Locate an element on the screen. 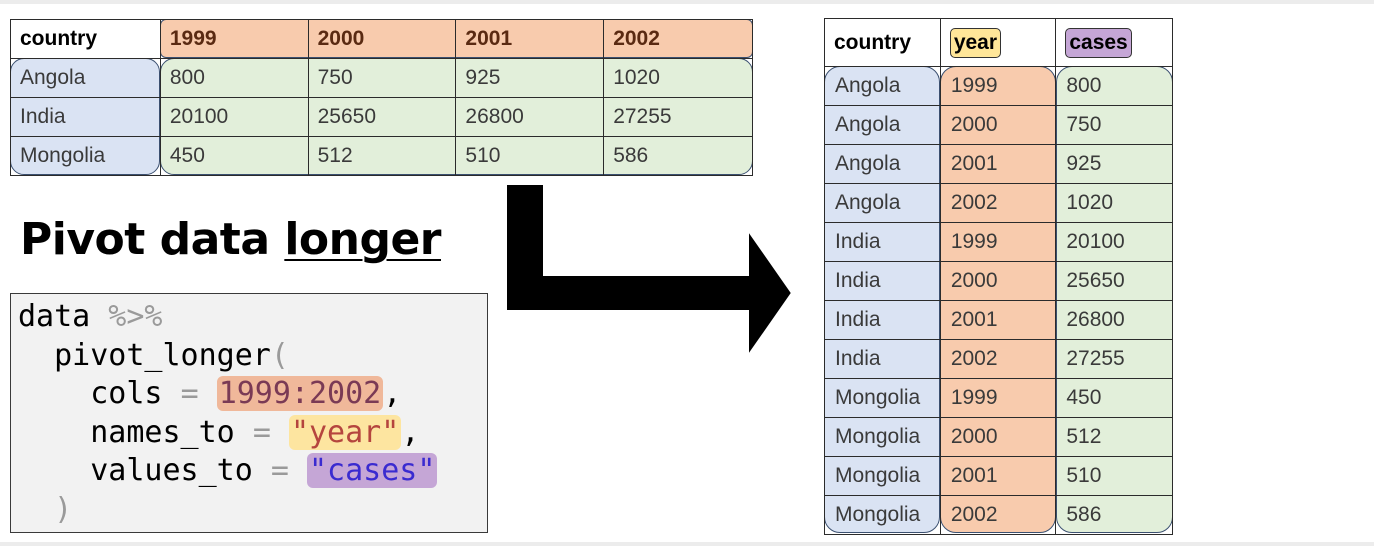  title-prefix: Pivot data is located at coordinates (152, 239).